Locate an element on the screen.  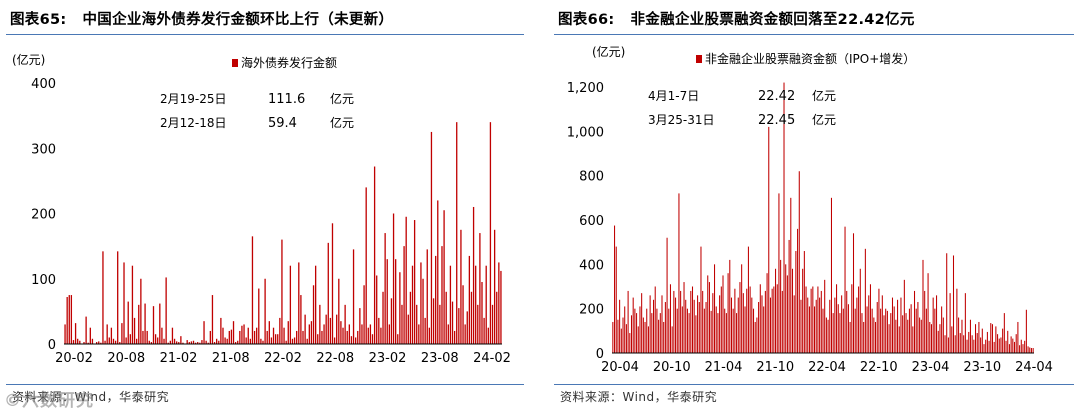
title-rule is located at coordinates (265, 34).